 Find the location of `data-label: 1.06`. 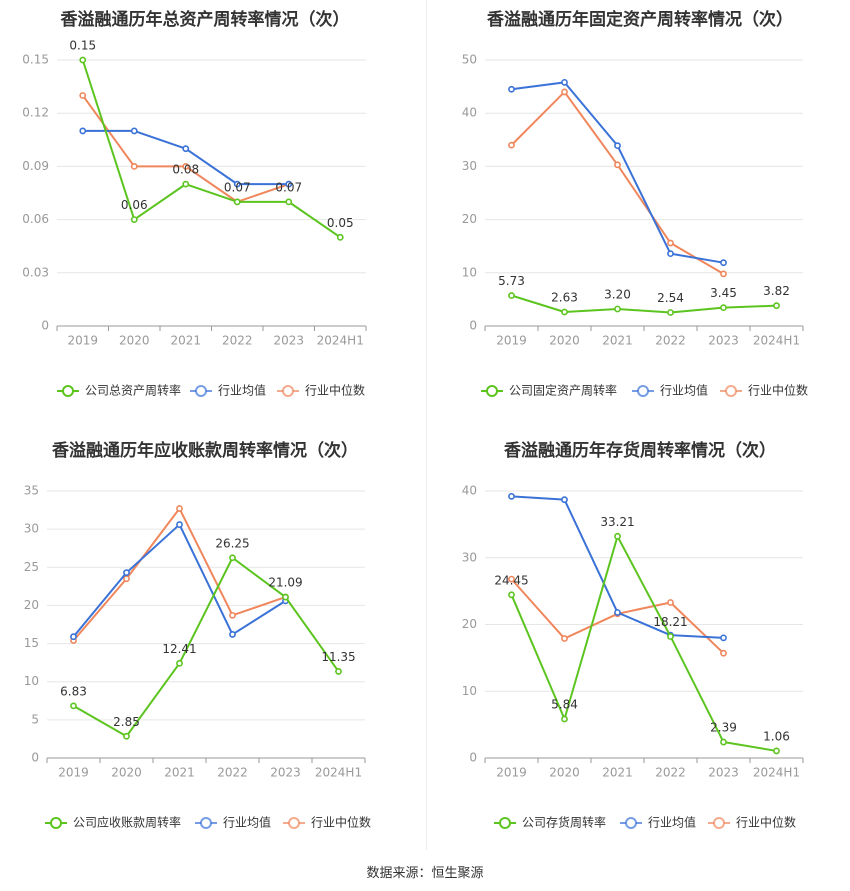

data-label: 1.06 is located at coordinates (776, 736).